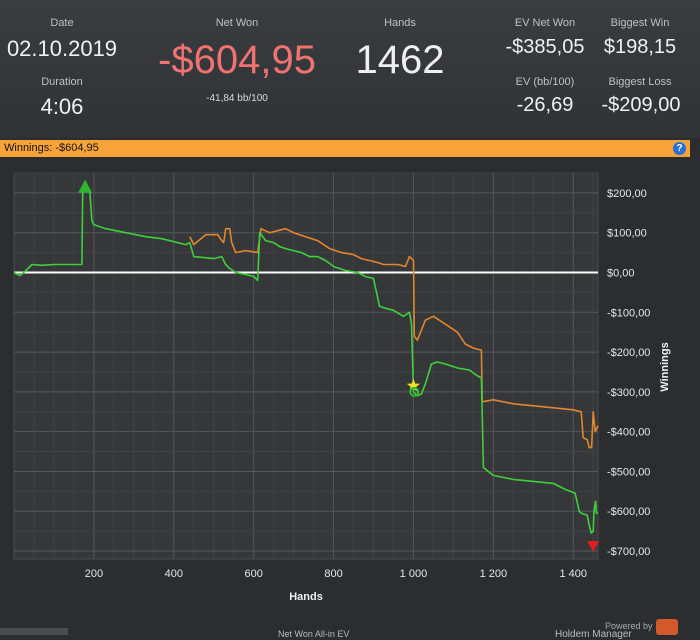 This screenshot has height=640, width=700. Describe the element at coordinates (174, 574) in the screenshot. I see `x-tick-label: 400` at that location.